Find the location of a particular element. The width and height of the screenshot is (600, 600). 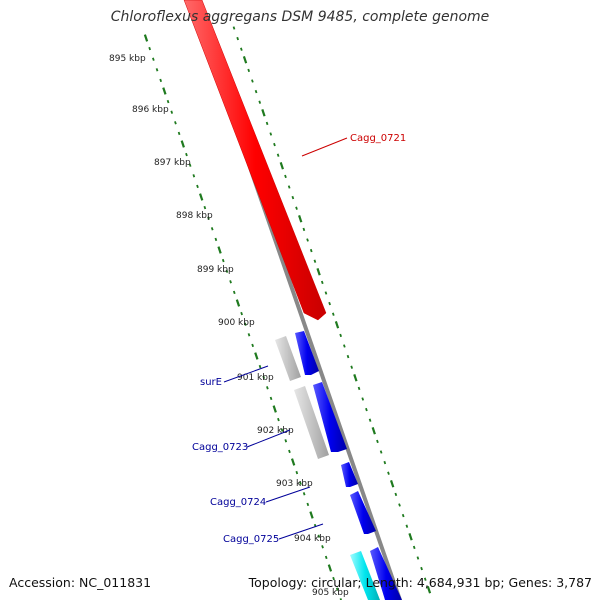

scale-label-896: 896 kbp is located at coordinates (150, 110).